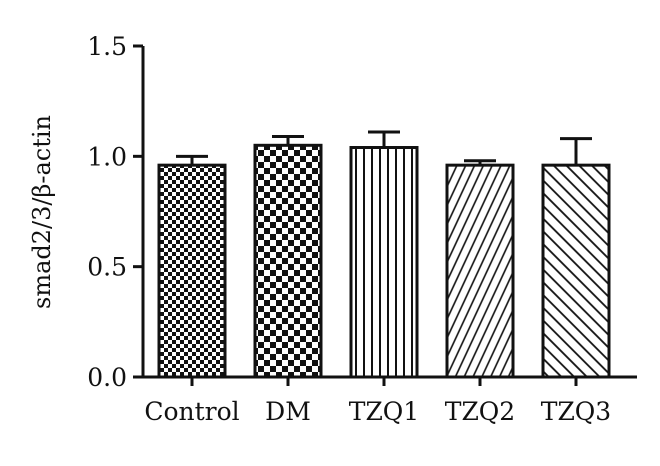 Image resolution: width=660 pixels, height=466 pixels. What do you see at coordinates (576, 411) in the screenshot?
I see `x-tick-label: TZQ3` at bounding box center [576, 411].